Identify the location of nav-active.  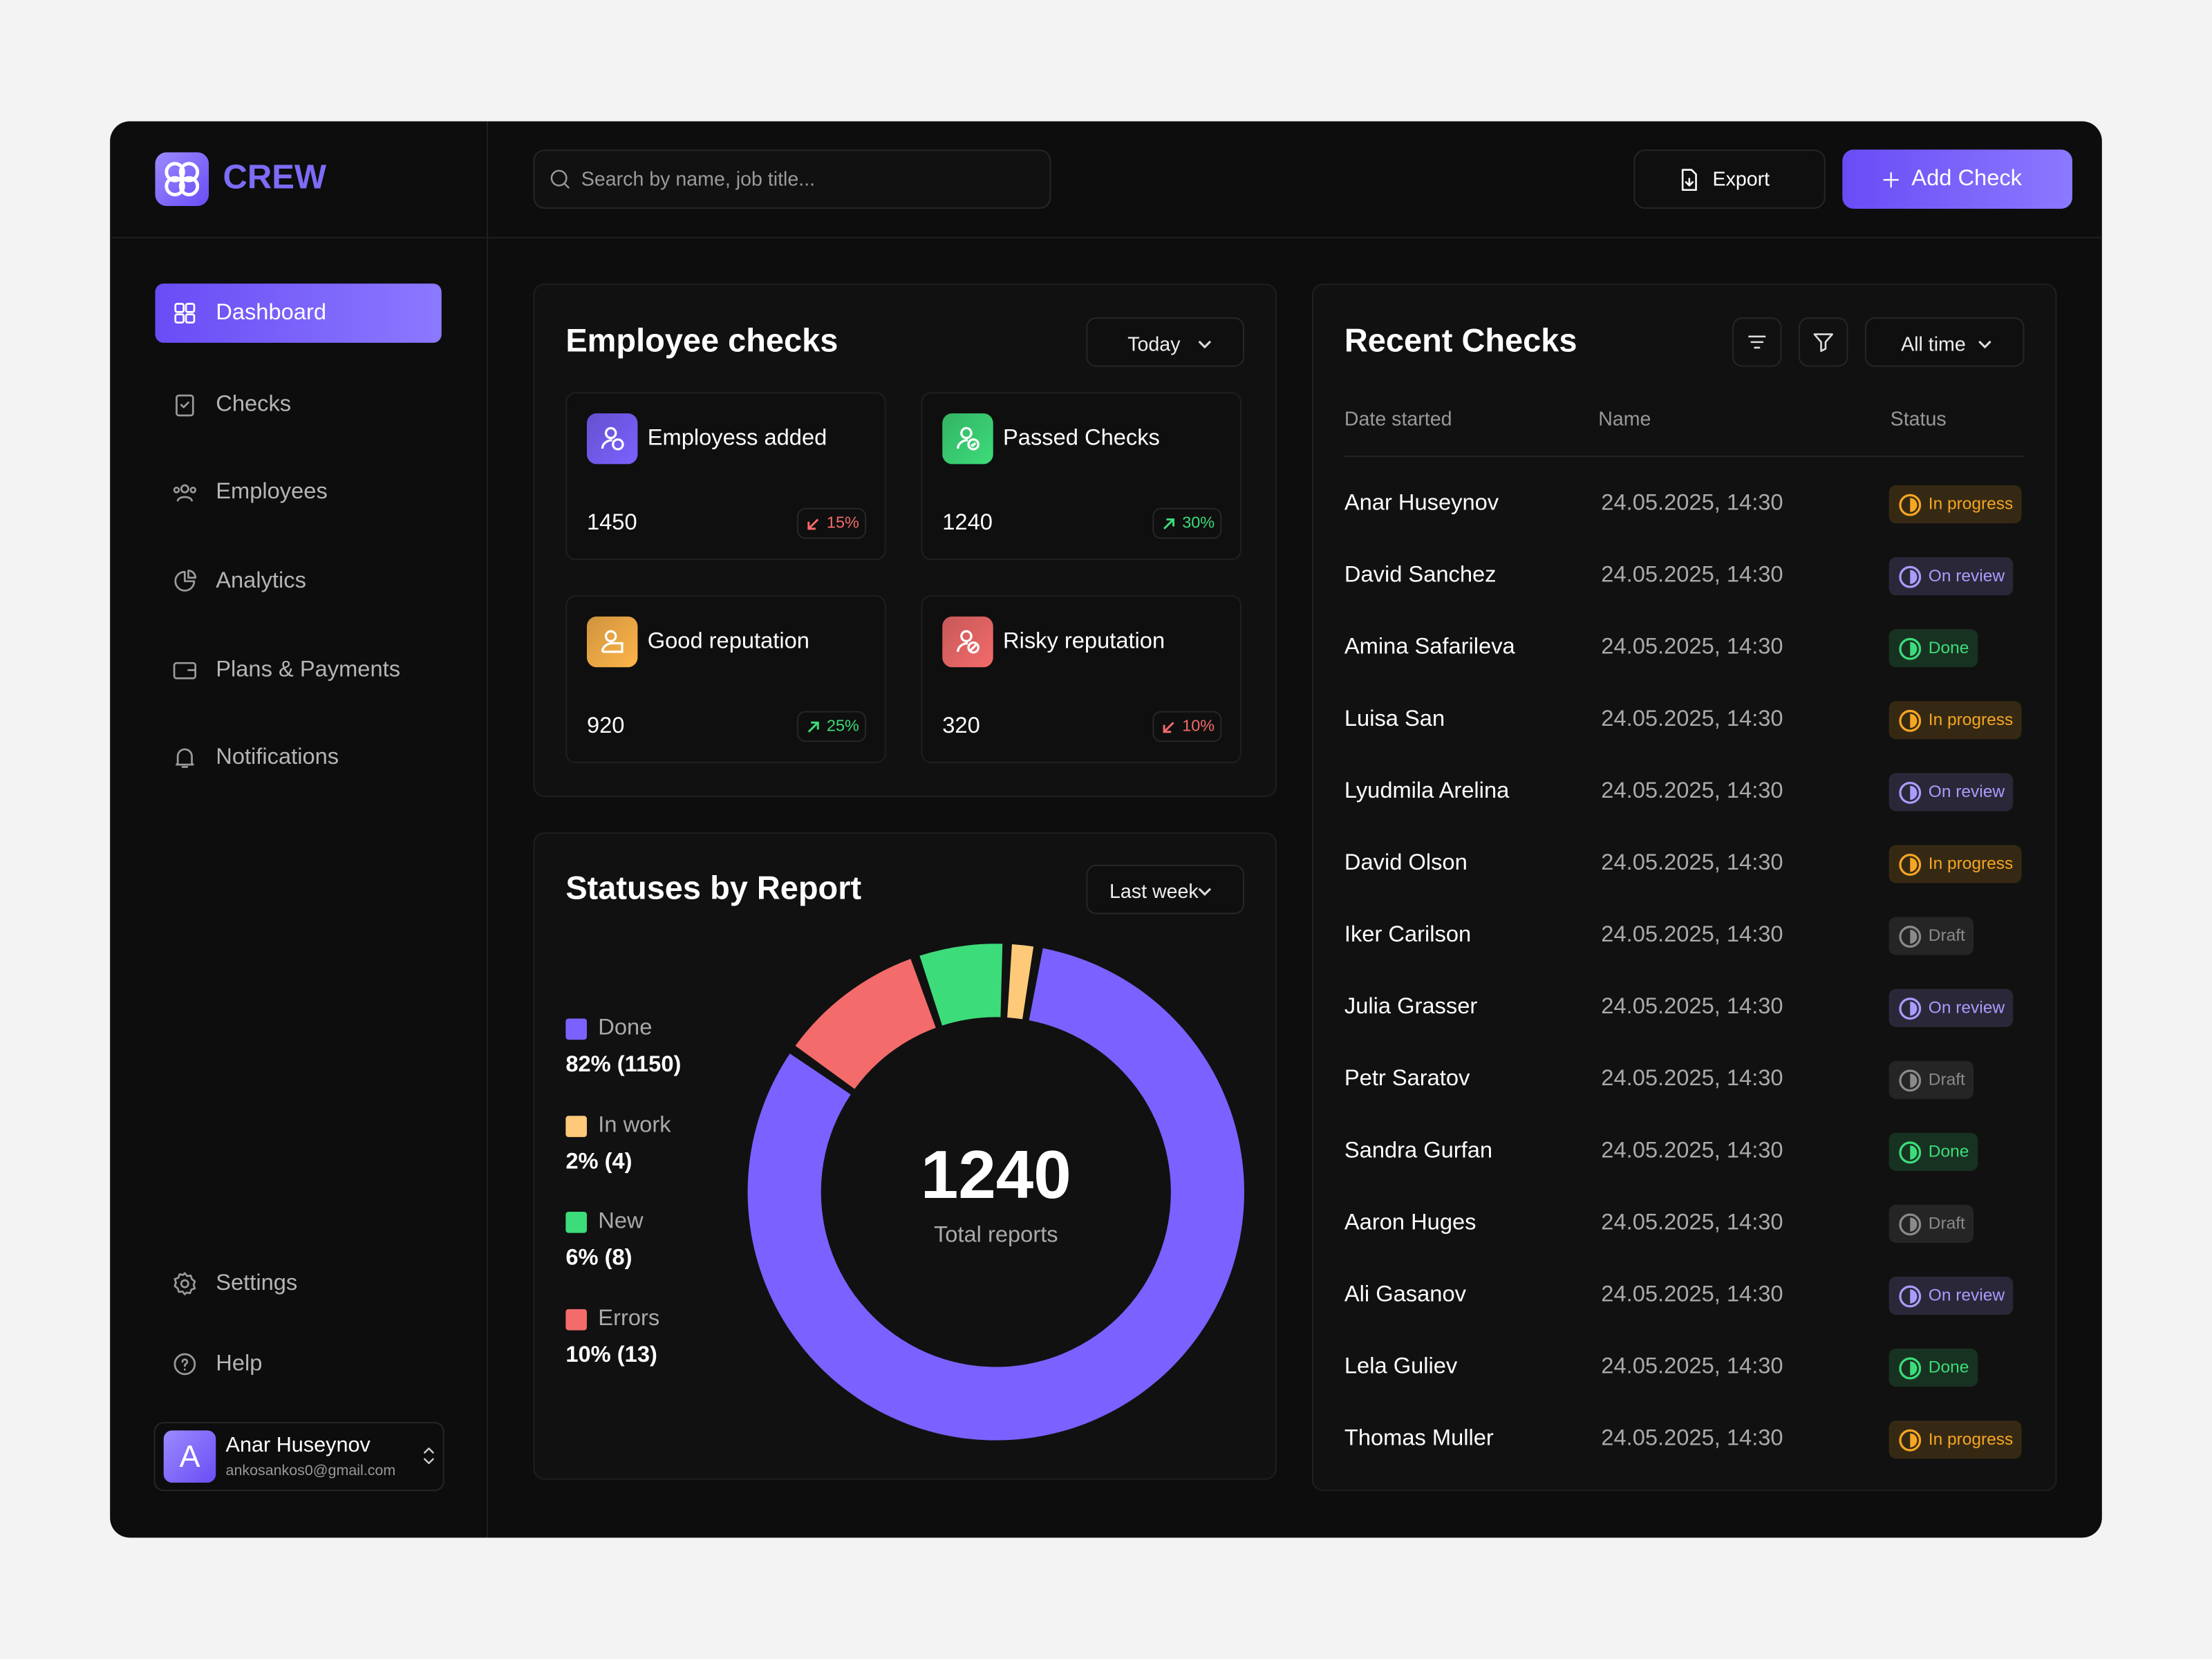
(298, 313).